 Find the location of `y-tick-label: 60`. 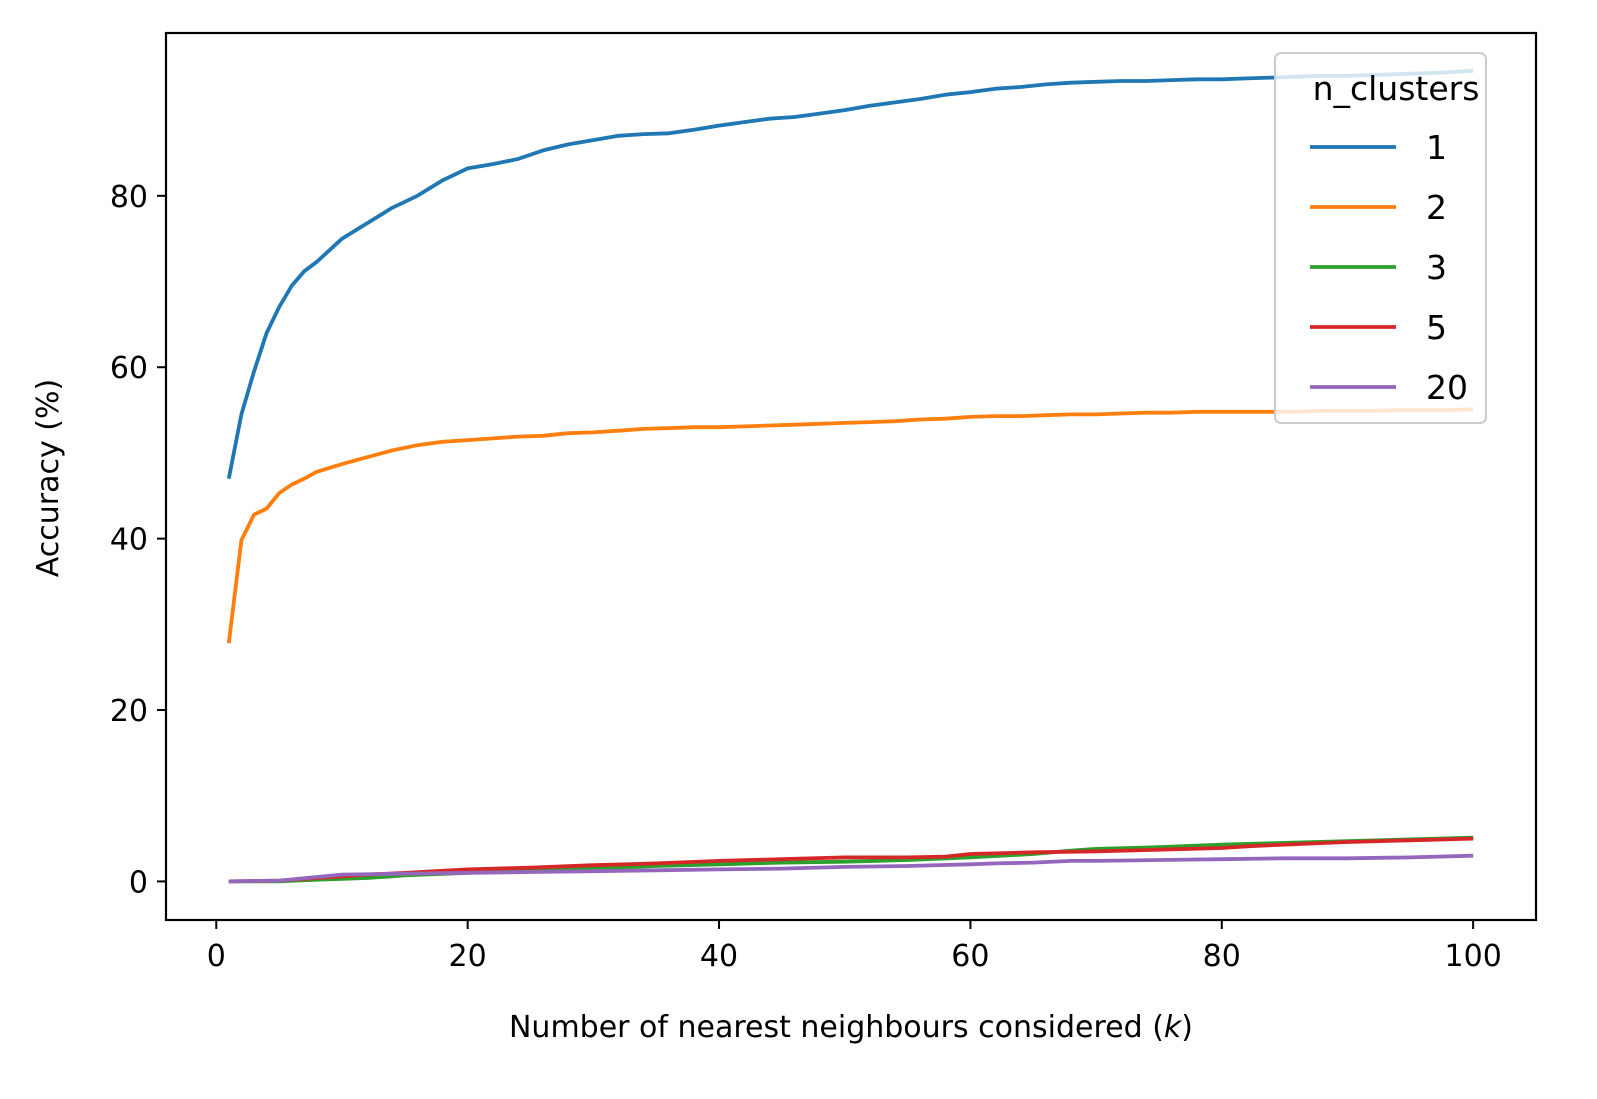

y-tick-label: 60 is located at coordinates (129, 368).